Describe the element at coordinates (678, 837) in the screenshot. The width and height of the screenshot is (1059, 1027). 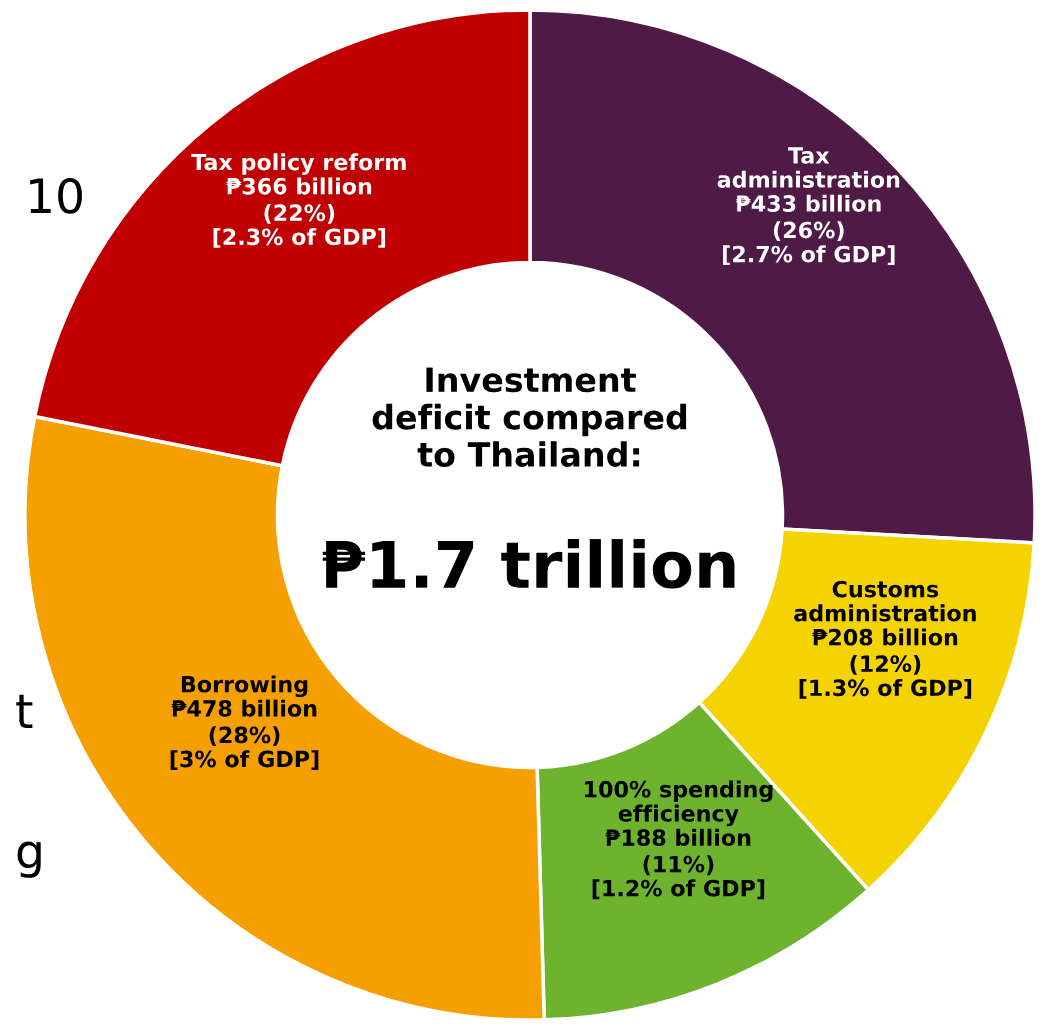
I see `data-label: ₱188 billion` at that location.